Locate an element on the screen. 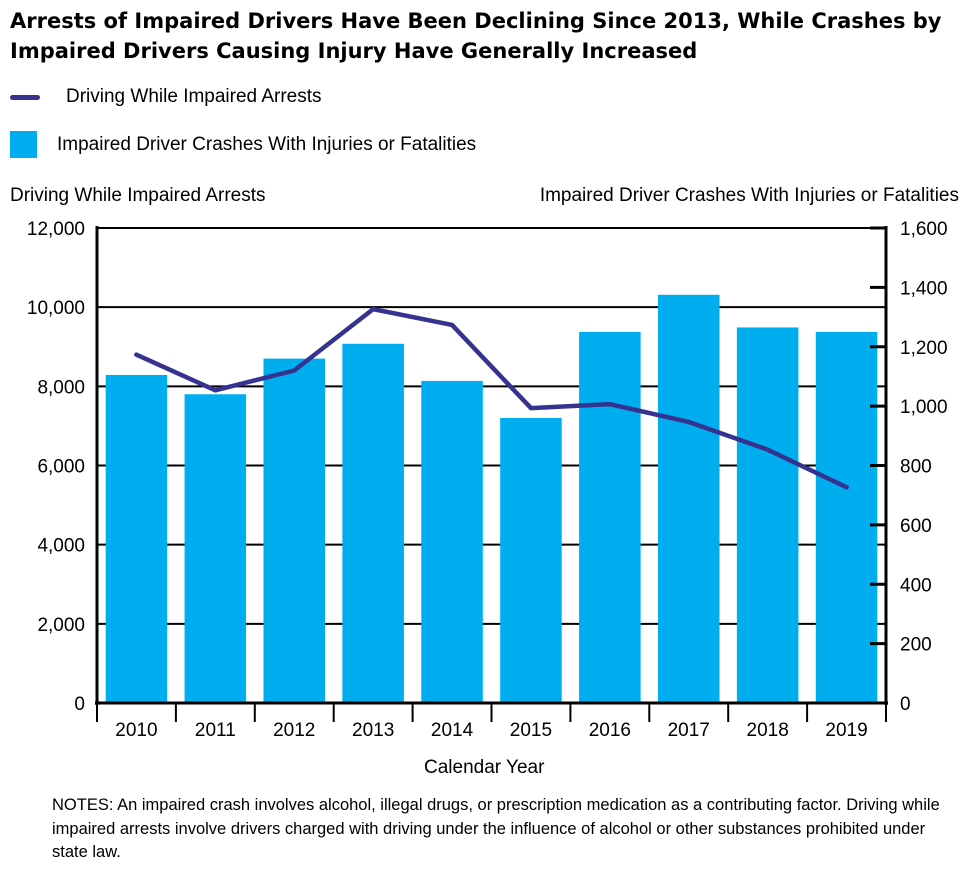  bar-2016 is located at coordinates (610, 517).